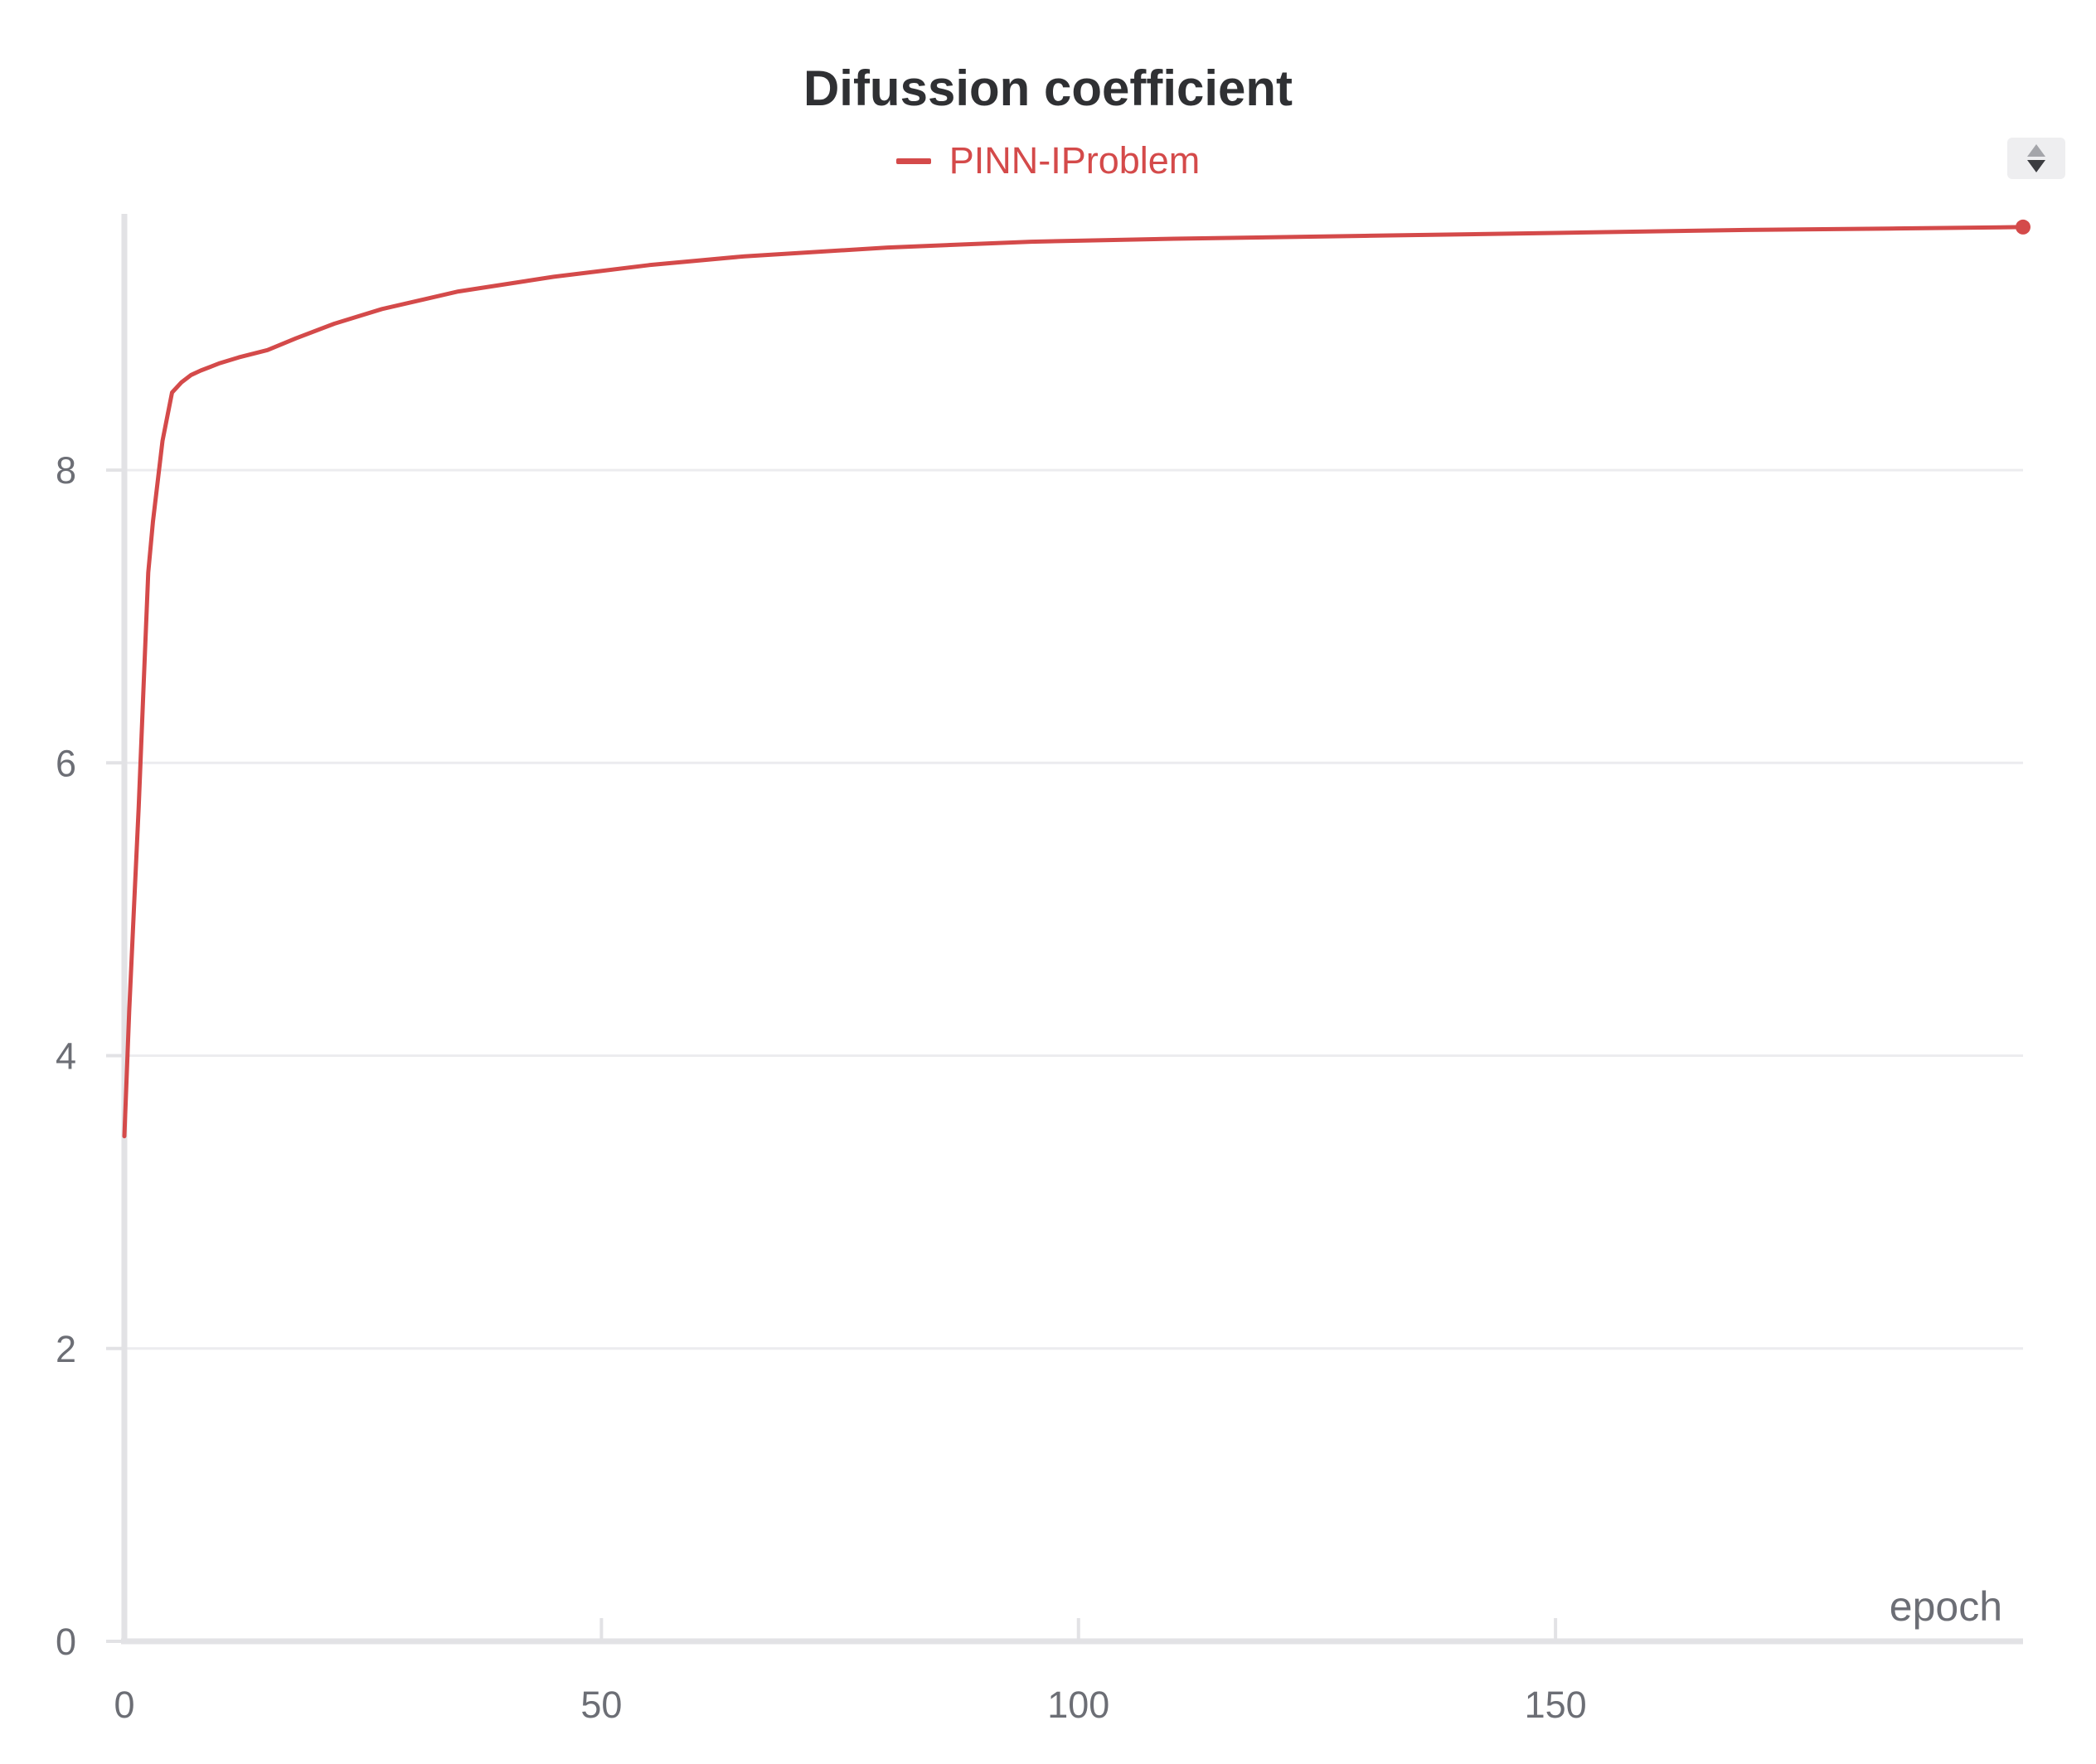  I want to click on x-axis-ticks: 0 50 100 150, so click(850, 1672).